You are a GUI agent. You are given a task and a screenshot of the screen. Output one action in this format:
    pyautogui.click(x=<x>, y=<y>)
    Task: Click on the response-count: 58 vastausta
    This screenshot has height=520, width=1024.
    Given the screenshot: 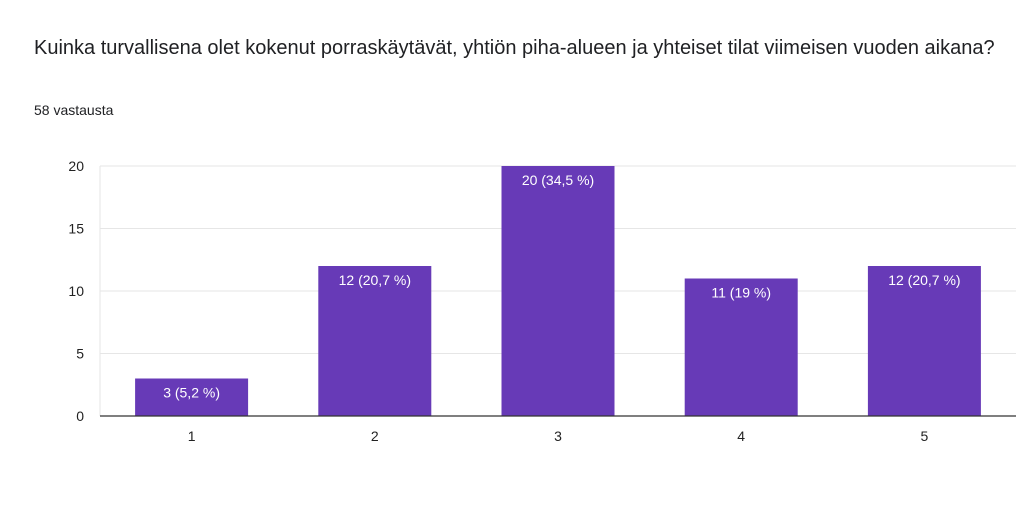 What is the action you would take?
    pyautogui.click(x=74, y=110)
    